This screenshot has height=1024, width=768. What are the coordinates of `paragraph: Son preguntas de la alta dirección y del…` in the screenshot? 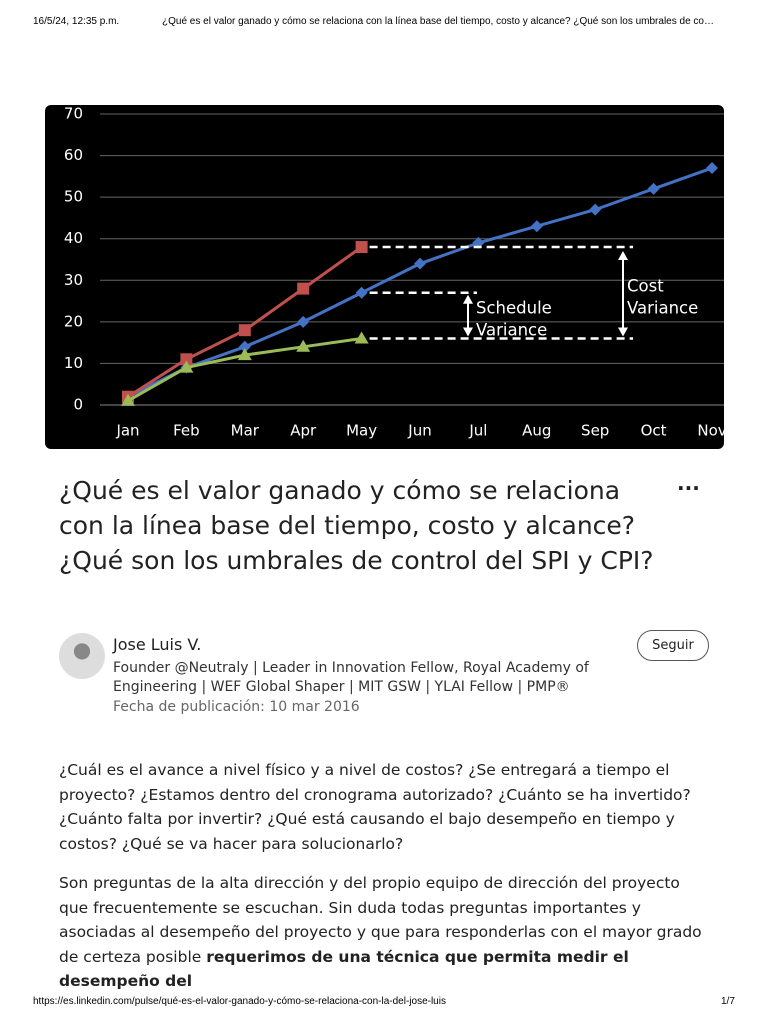 It's located at (385, 932).